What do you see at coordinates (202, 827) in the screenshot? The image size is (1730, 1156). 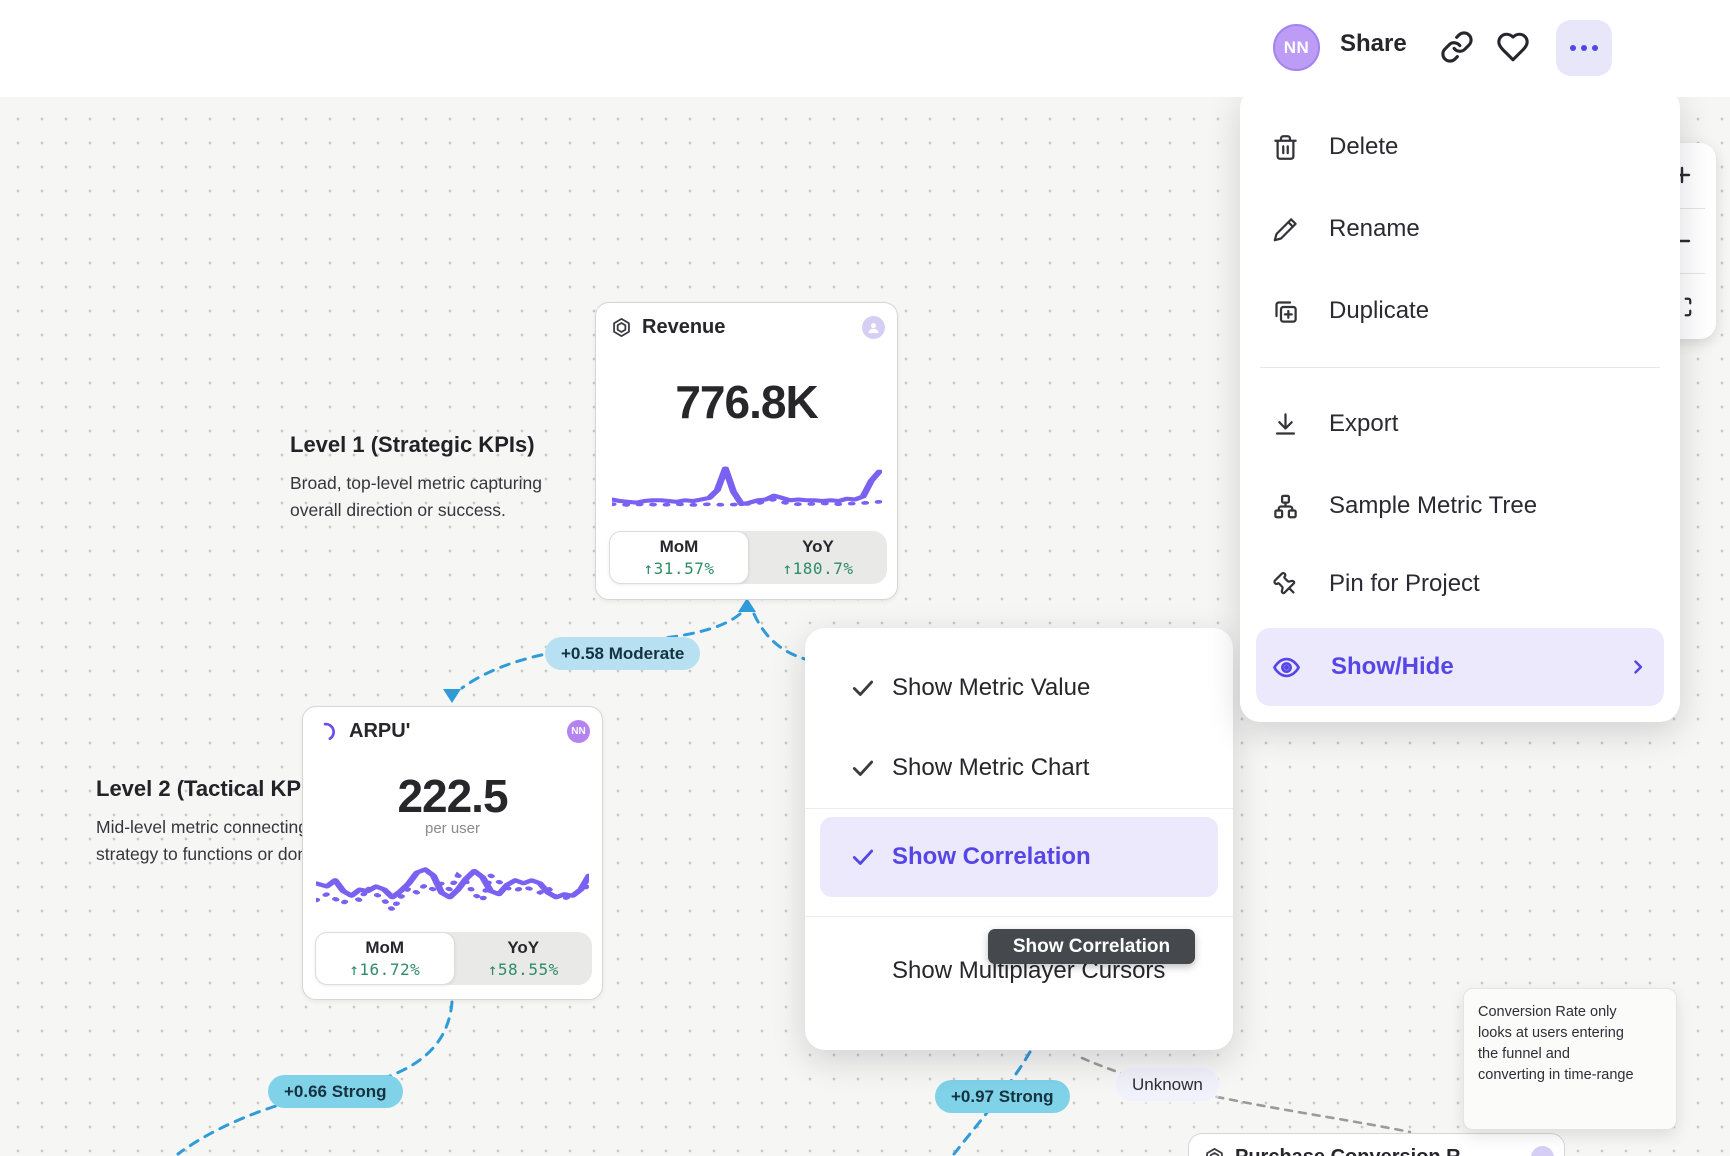 I see `level2-desc-line1: Mid-level metric connecting` at bounding box center [202, 827].